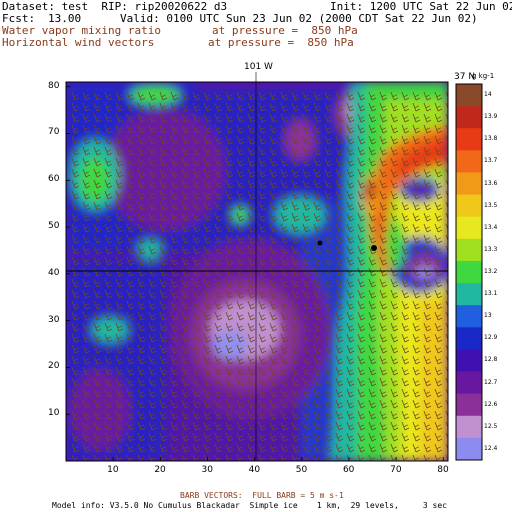 This screenshot has height=512, width=512. What do you see at coordinates (81, 30) in the screenshot?
I see `field1-name: Water vapor mixing ratio` at bounding box center [81, 30].